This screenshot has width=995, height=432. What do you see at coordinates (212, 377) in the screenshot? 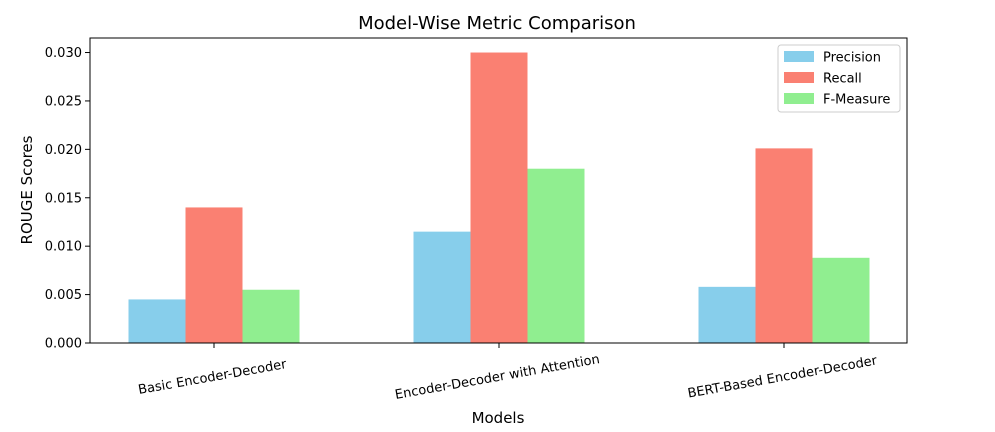
I see `x-tick-label: Basic Encoder-Decoder` at bounding box center [212, 377].